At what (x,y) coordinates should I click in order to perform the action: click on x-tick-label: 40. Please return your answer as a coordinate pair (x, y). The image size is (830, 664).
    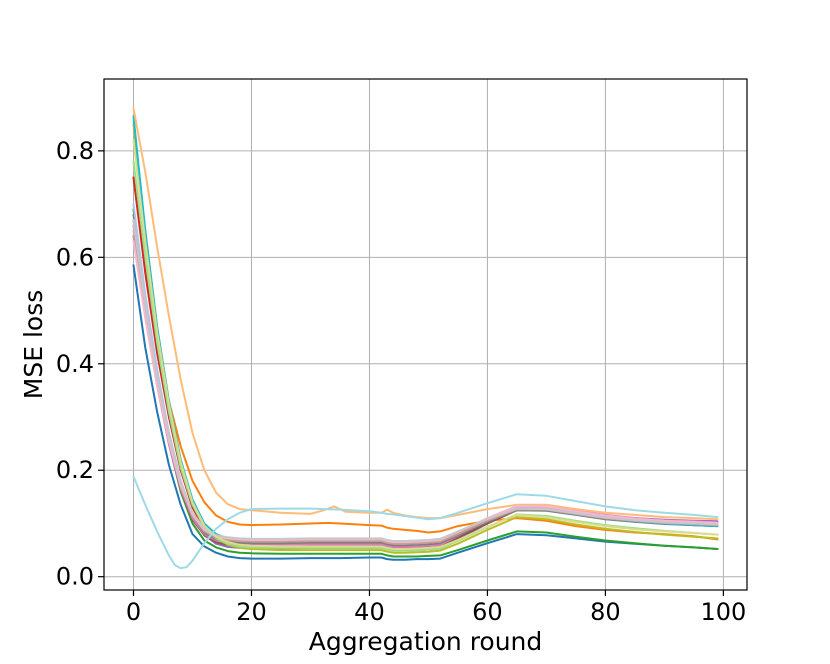
    Looking at the image, I should click on (369, 612).